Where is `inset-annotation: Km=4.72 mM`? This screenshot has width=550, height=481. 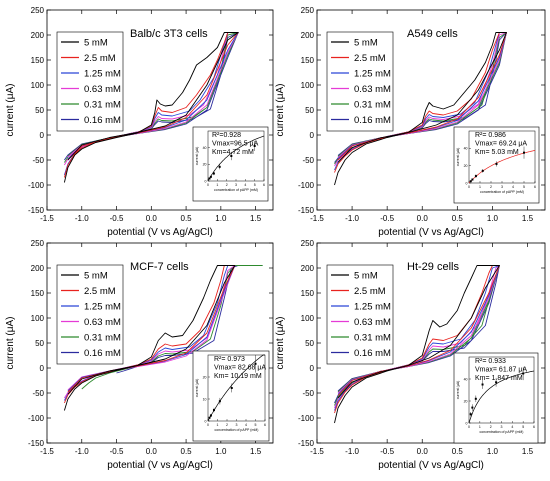
inset-annotation: Km=4.72 mM is located at coordinates (233, 152).